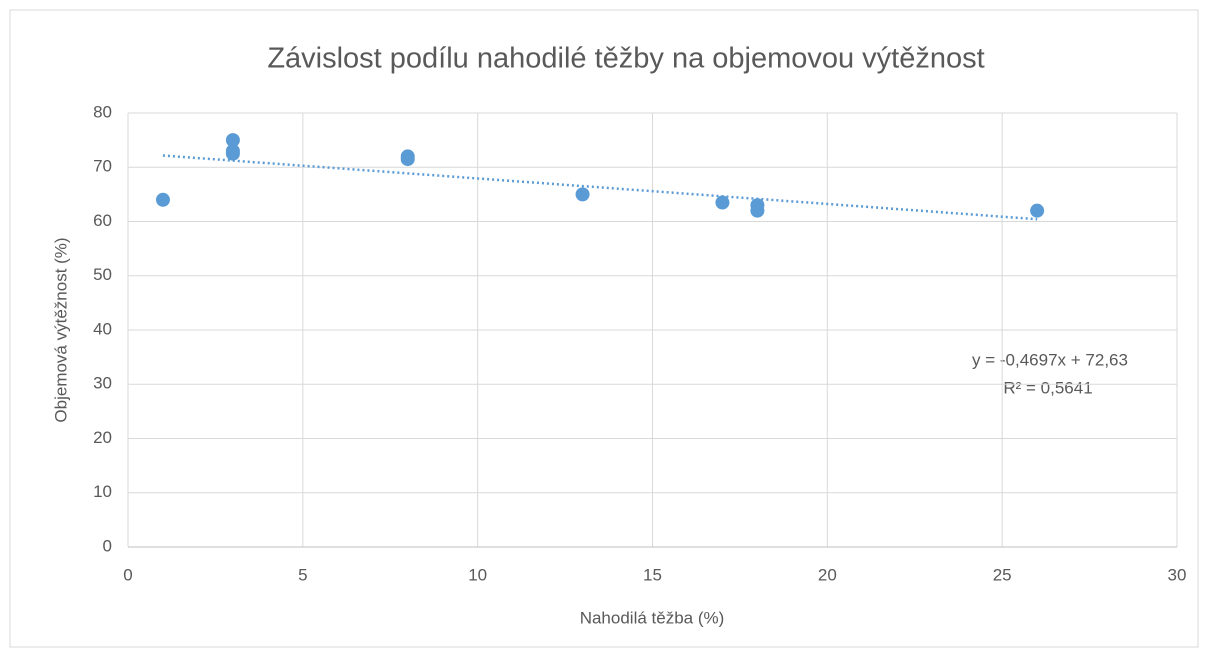 The width and height of the screenshot is (1208, 657). I want to click on y-tick-label: 0, so click(107, 545).